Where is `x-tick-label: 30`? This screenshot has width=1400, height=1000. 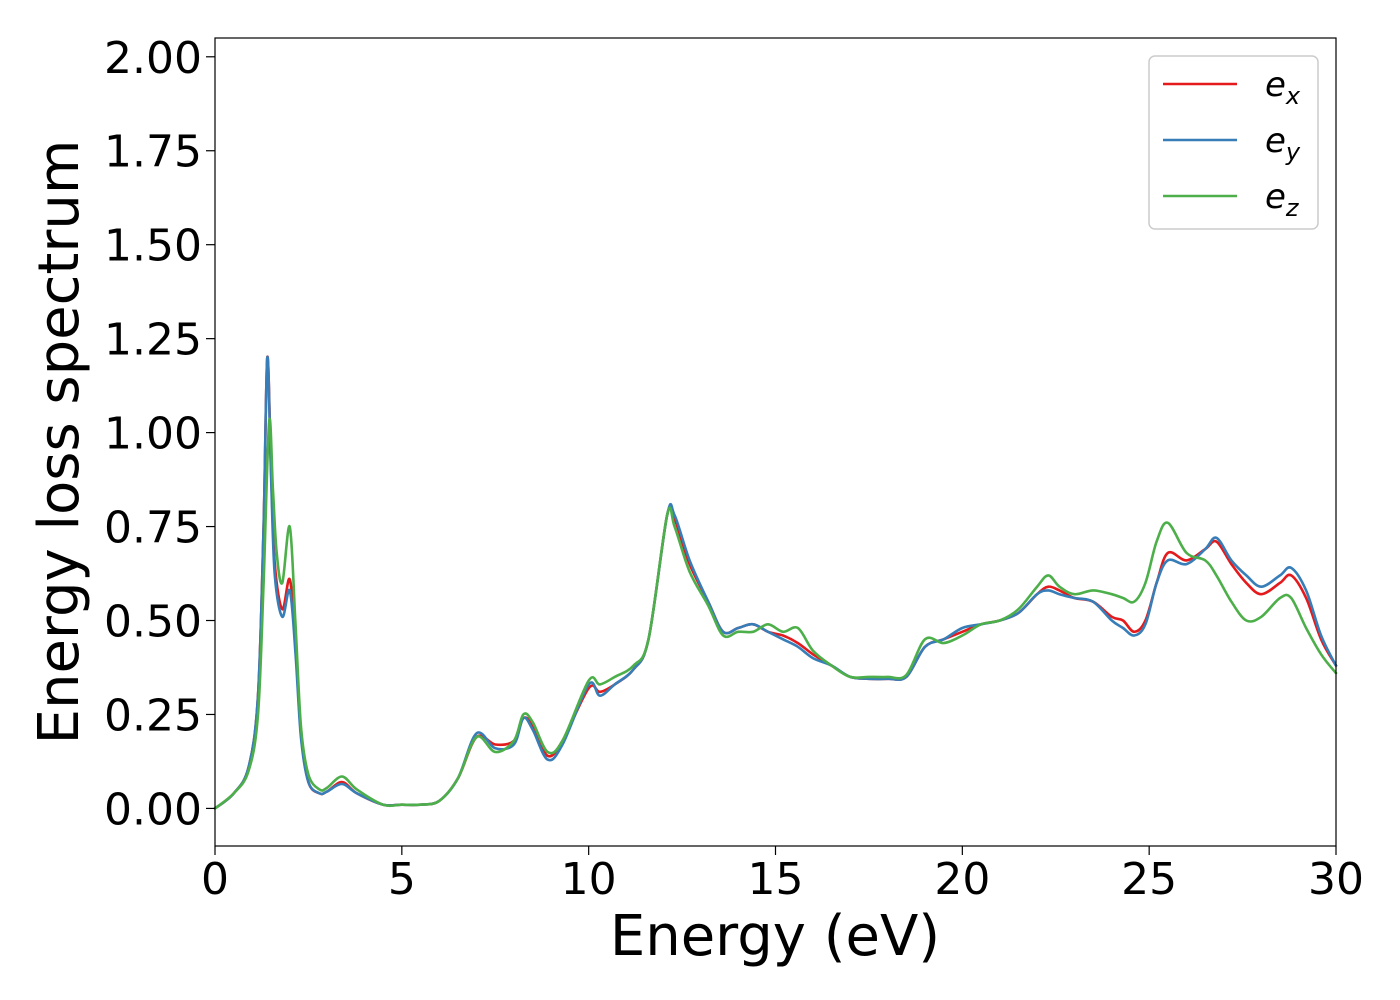
x-tick-label: 30 is located at coordinates (1336, 879).